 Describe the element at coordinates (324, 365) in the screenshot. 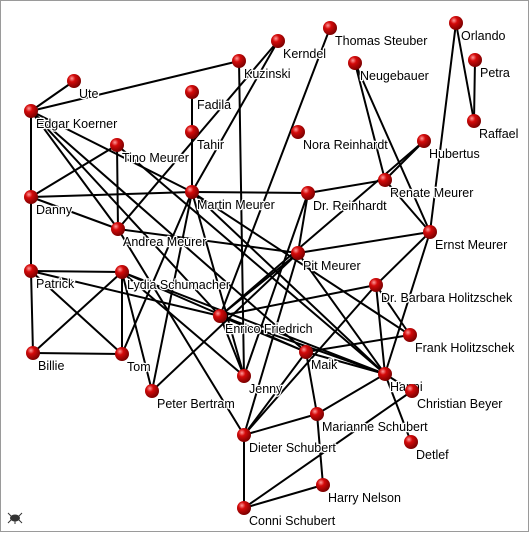

I see `node-label: Maik` at that location.